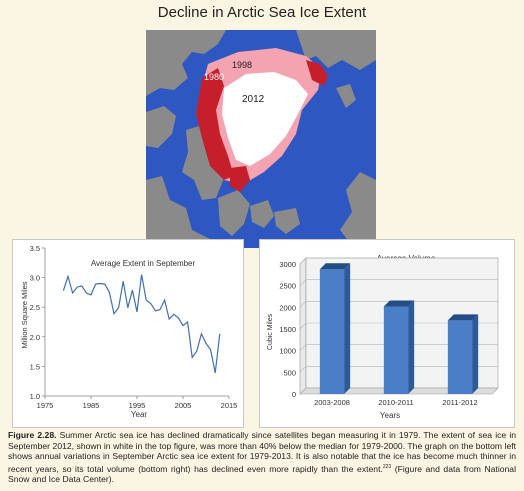 The image size is (524, 491). What do you see at coordinates (262, 12) in the screenshot?
I see `page-title: Decline in Arctic Sea Ice Extent` at bounding box center [262, 12].